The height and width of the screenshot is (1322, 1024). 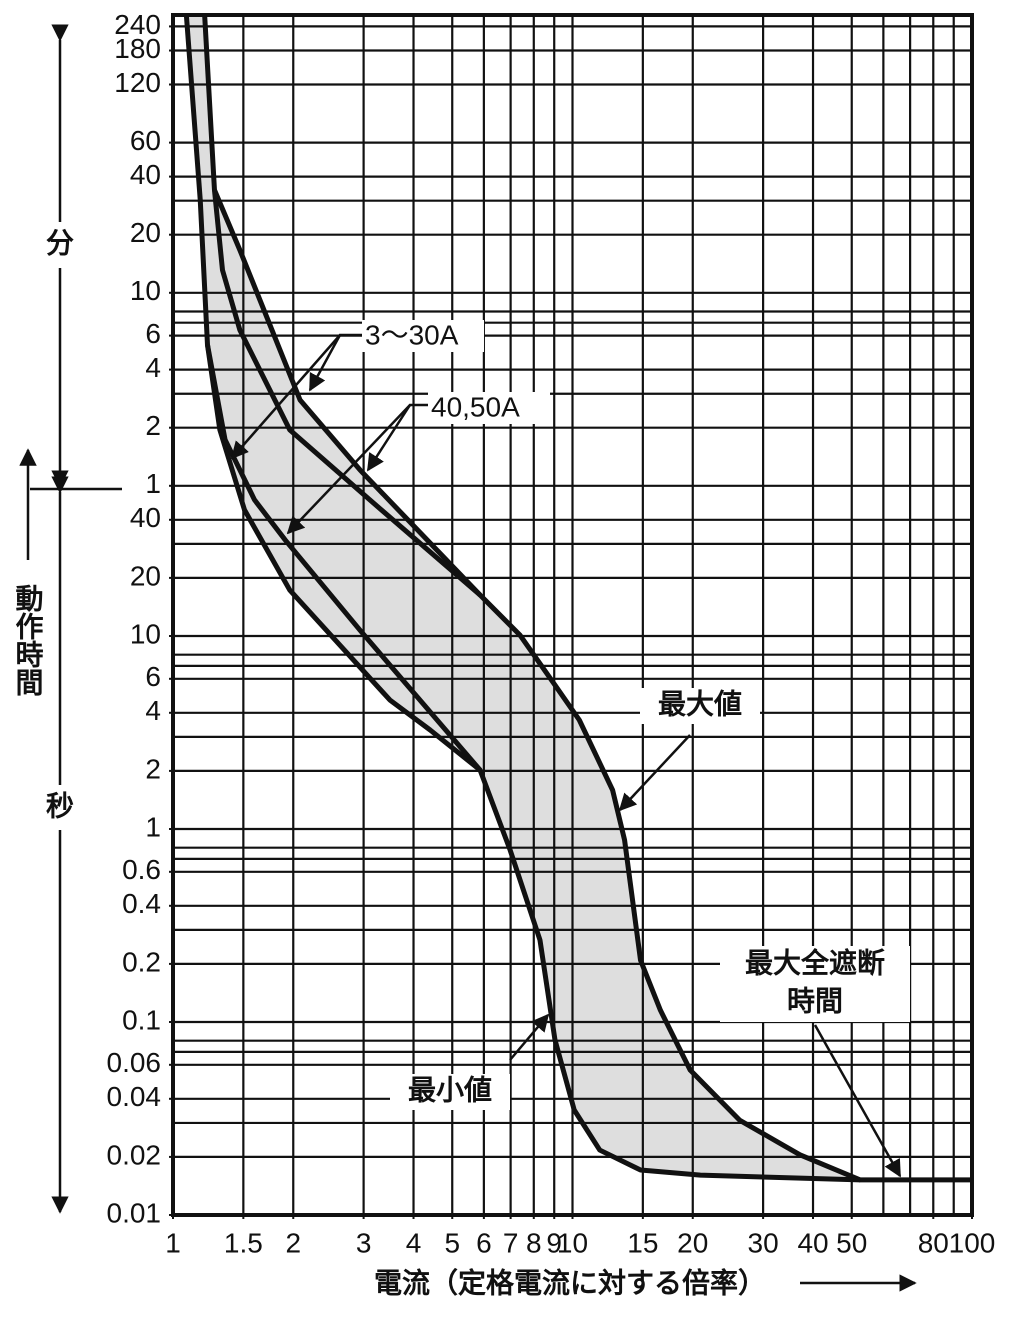 I want to click on x-tick-label: 10, so click(x=572, y=1242).